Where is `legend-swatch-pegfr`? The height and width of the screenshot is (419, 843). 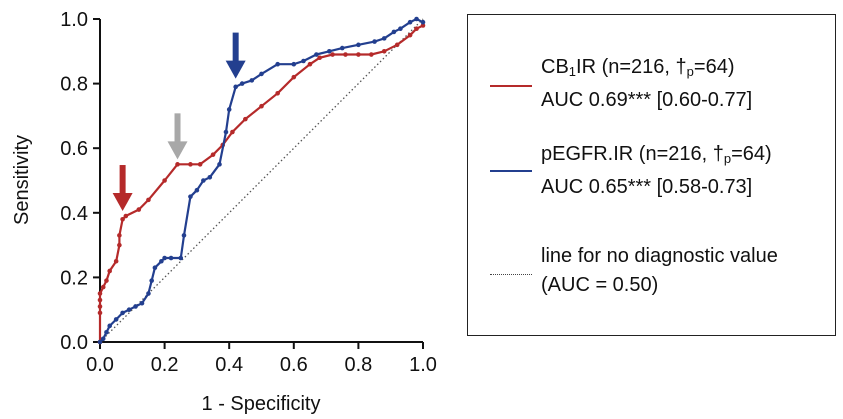 legend-swatch-pegfr is located at coordinates (511, 171).